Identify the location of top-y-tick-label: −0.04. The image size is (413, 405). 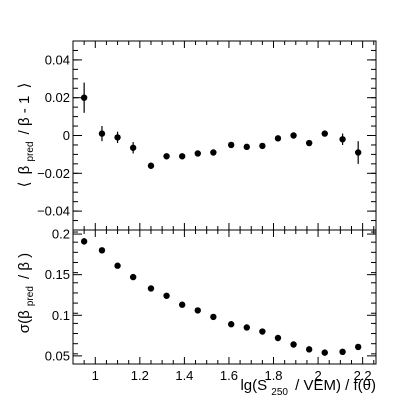
(53, 211).